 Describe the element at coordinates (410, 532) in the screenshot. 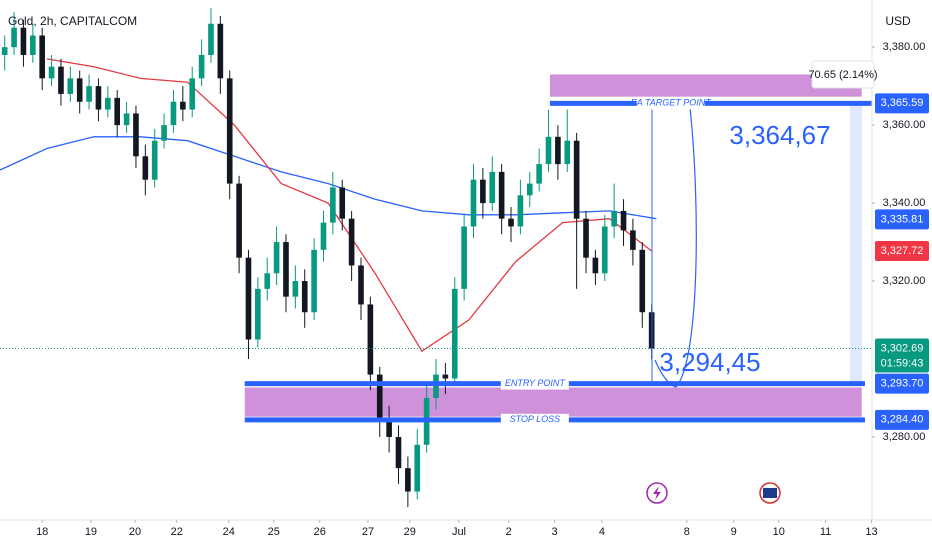

I see `x-tick-label: 29` at that location.